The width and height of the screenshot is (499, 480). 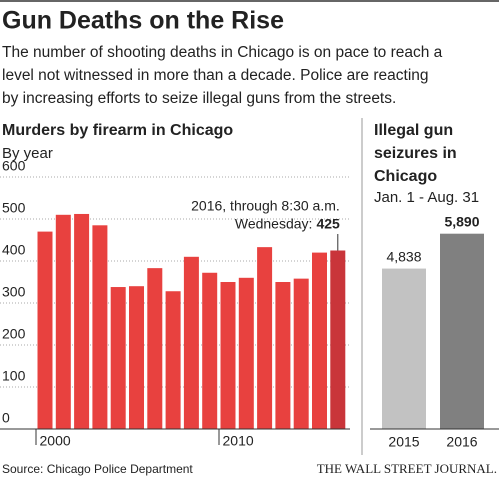 What do you see at coordinates (97, 469) in the screenshot?
I see `source: Source: Chicago Police Department` at bounding box center [97, 469].